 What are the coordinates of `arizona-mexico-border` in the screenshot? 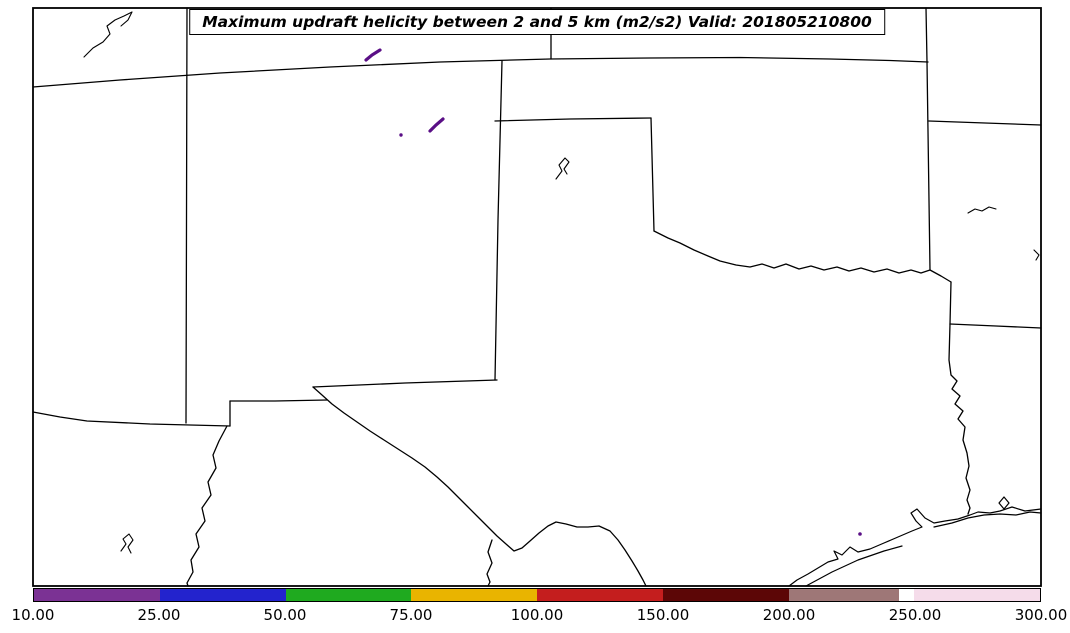 It's located at (131, 419).